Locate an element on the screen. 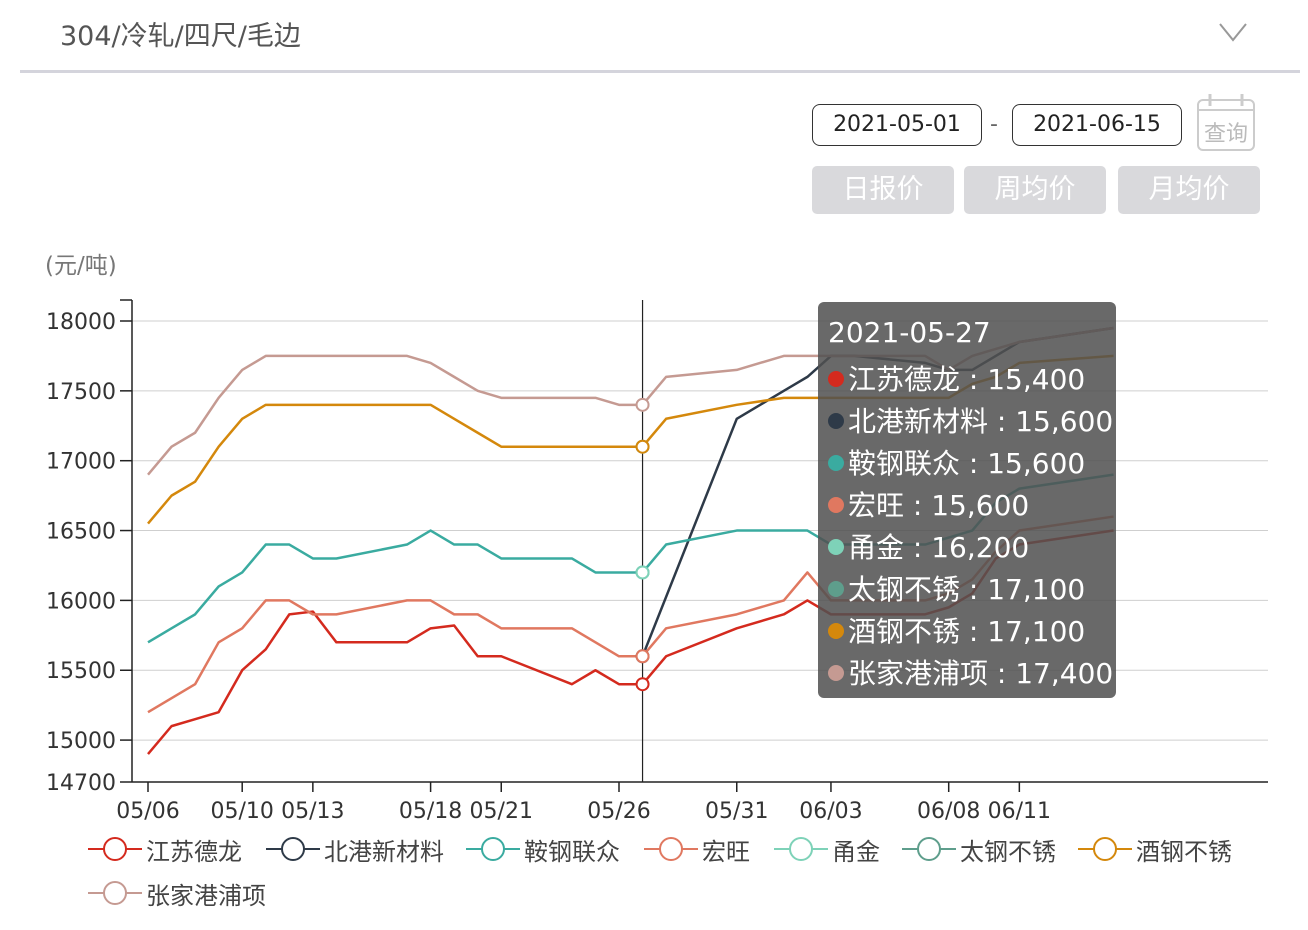 Image resolution: width=1308 pixels, height=930 pixels. tooltip-row: 太钢不锈 : 17,100 is located at coordinates (956, 588).